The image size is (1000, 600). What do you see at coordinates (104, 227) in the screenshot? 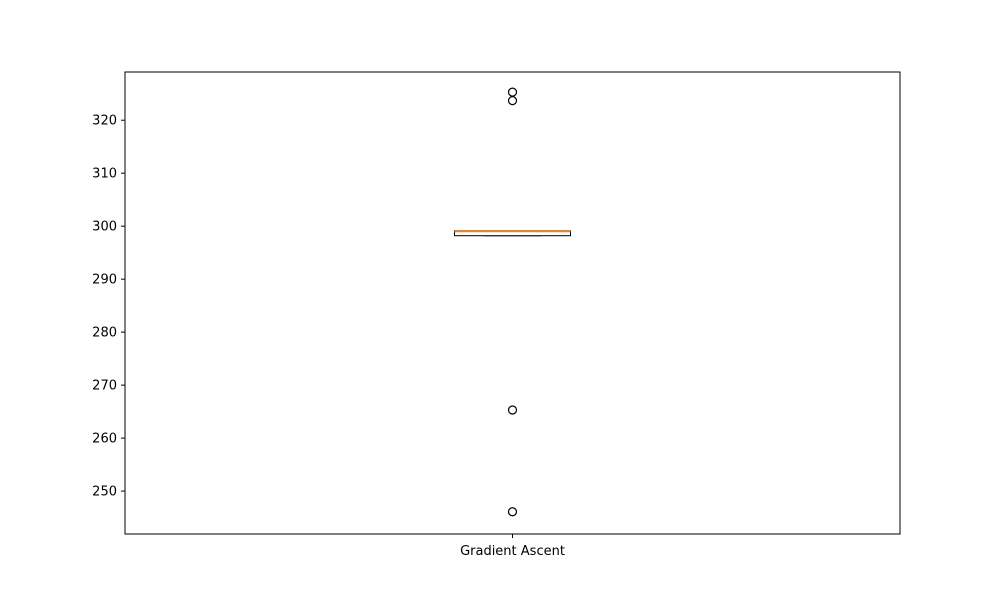
I see `y-tick-label: 300` at bounding box center [104, 227].